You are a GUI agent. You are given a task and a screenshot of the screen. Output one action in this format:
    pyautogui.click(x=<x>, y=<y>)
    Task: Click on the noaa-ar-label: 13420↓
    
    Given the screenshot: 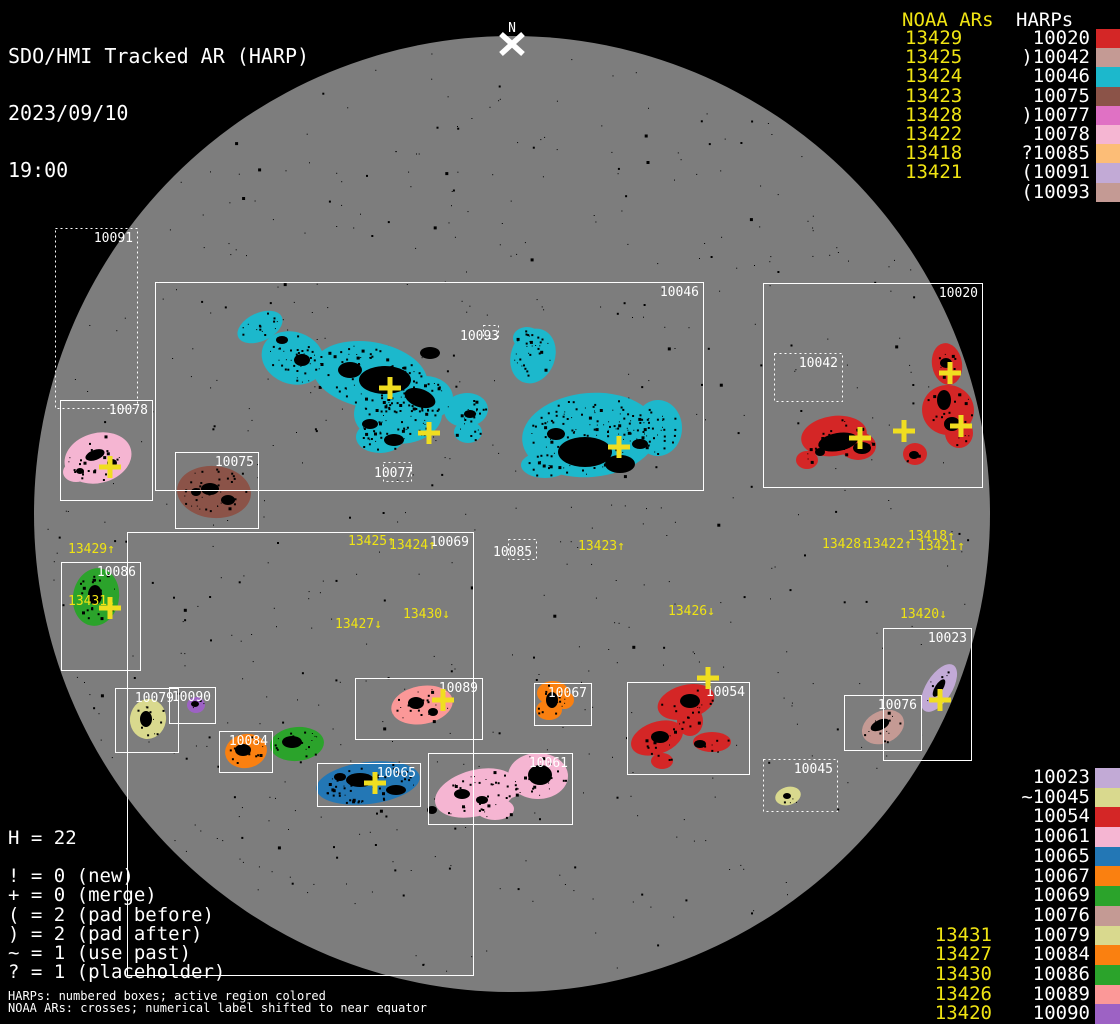 What is the action you would take?
    pyautogui.click(x=923, y=614)
    